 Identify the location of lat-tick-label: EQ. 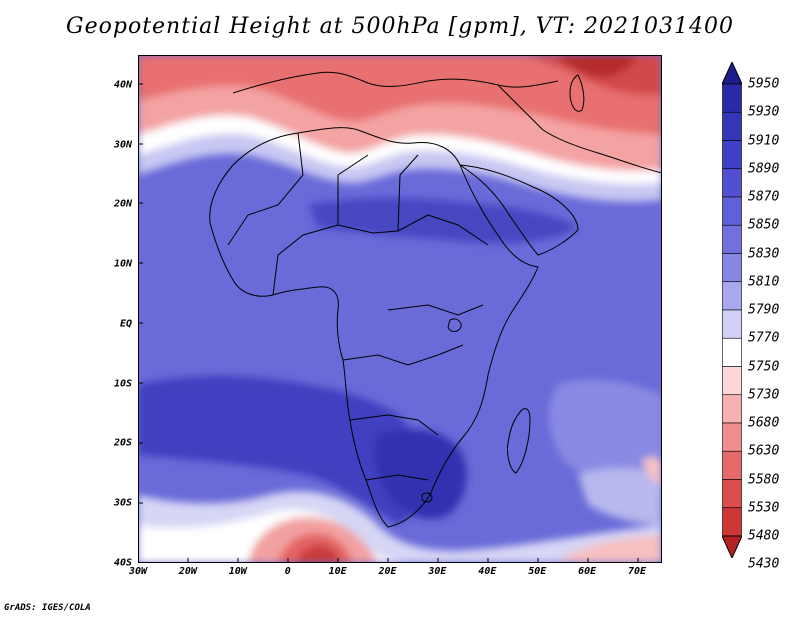
(125, 324).